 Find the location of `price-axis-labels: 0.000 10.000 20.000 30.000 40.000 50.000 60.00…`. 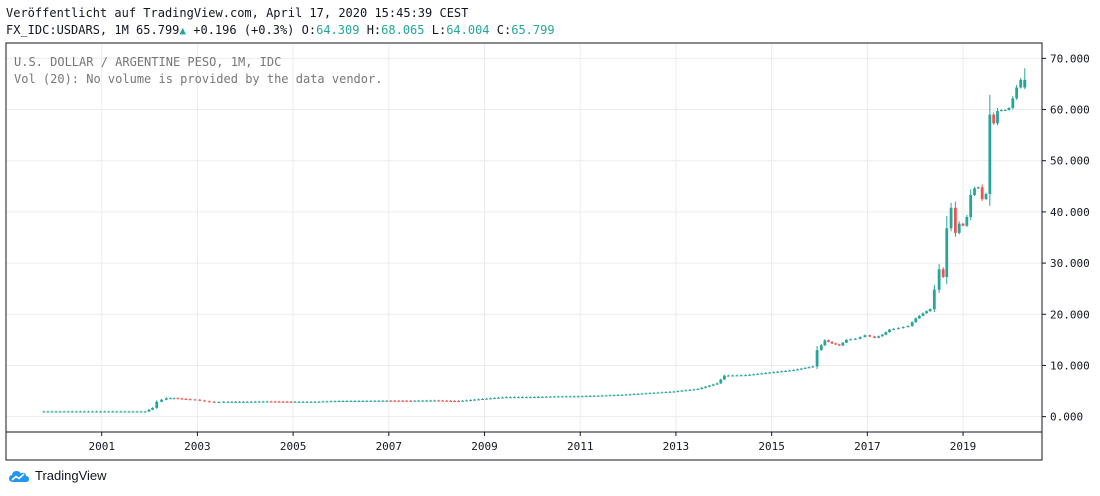

price-axis-labels: 0.000 10.000 20.000 30.000 40.000 50.000 60.00… is located at coordinates (1066, 237).